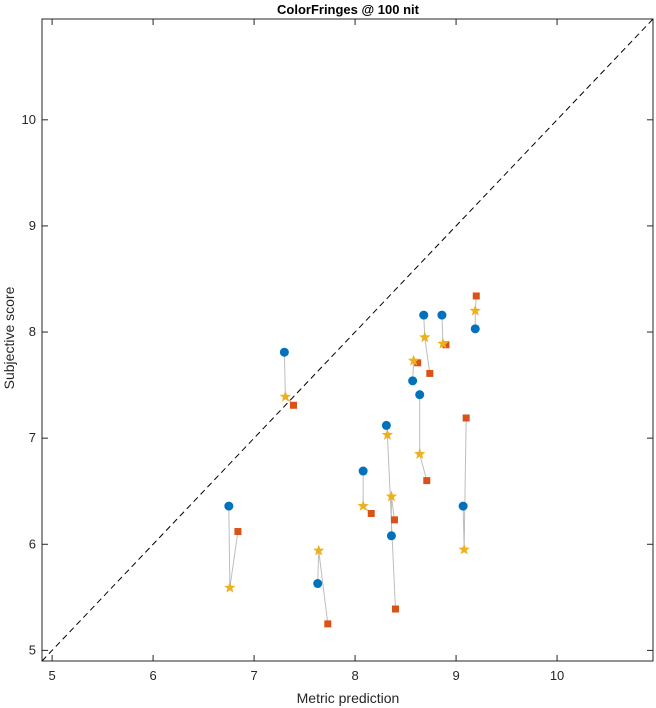 The image size is (656, 708). Describe the element at coordinates (253, 675) in the screenshot. I see `x-tick-label: 7` at that location.